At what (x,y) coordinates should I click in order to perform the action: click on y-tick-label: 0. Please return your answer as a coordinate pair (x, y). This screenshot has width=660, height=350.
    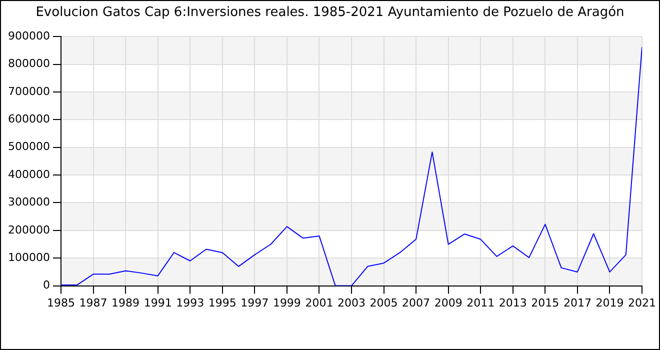
    Looking at the image, I should click on (46, 285).